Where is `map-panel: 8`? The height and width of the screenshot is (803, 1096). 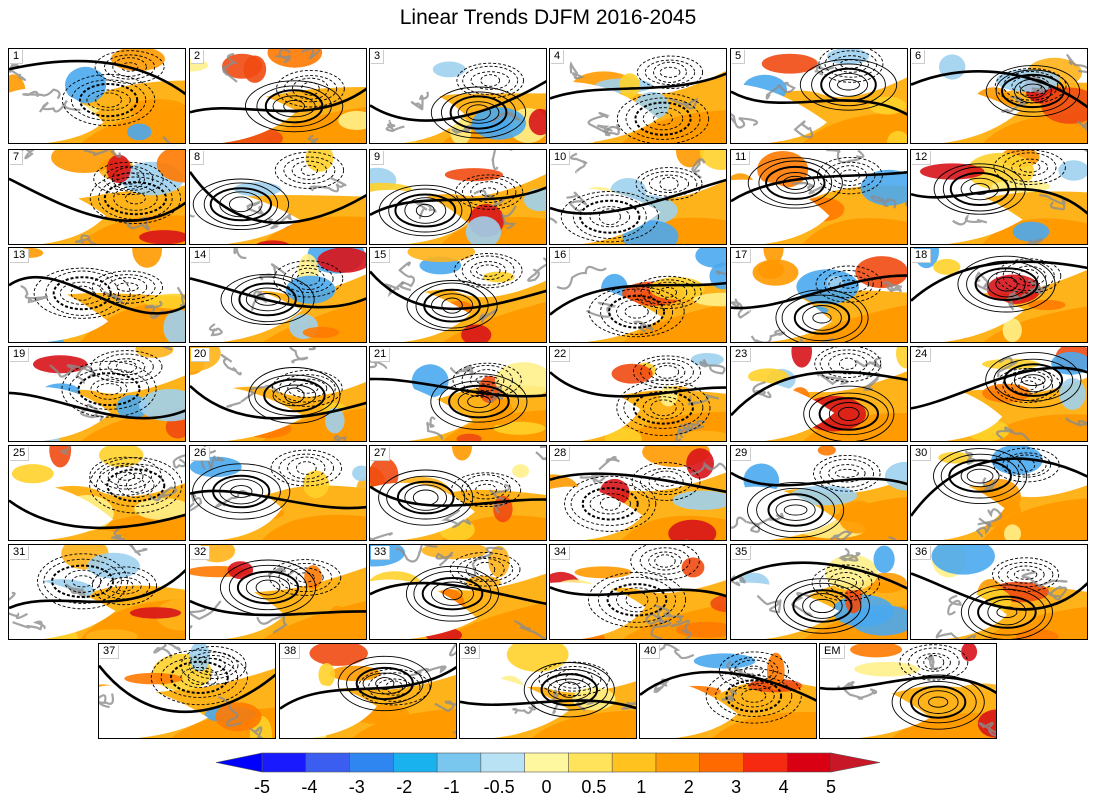 map-panel: 8 is located at coordinates (278, 197).